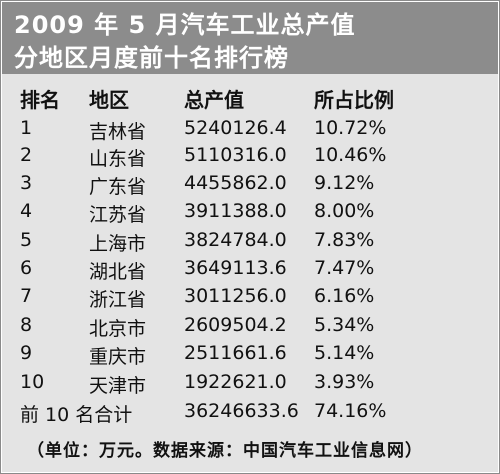 This screenshot has width=500, height=474. I want to click on row-9-region: 重庆市, so click(118, 357).